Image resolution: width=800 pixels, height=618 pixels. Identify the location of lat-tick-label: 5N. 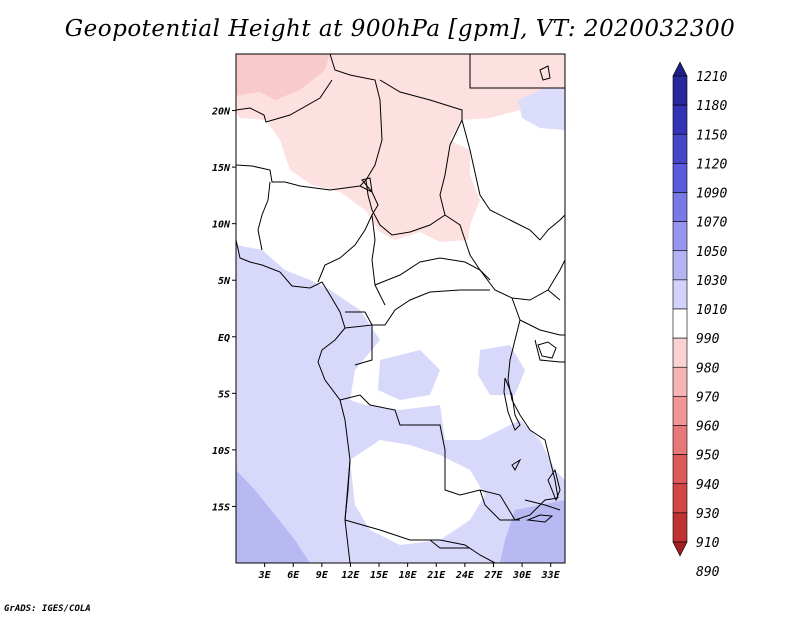
(224, 281).